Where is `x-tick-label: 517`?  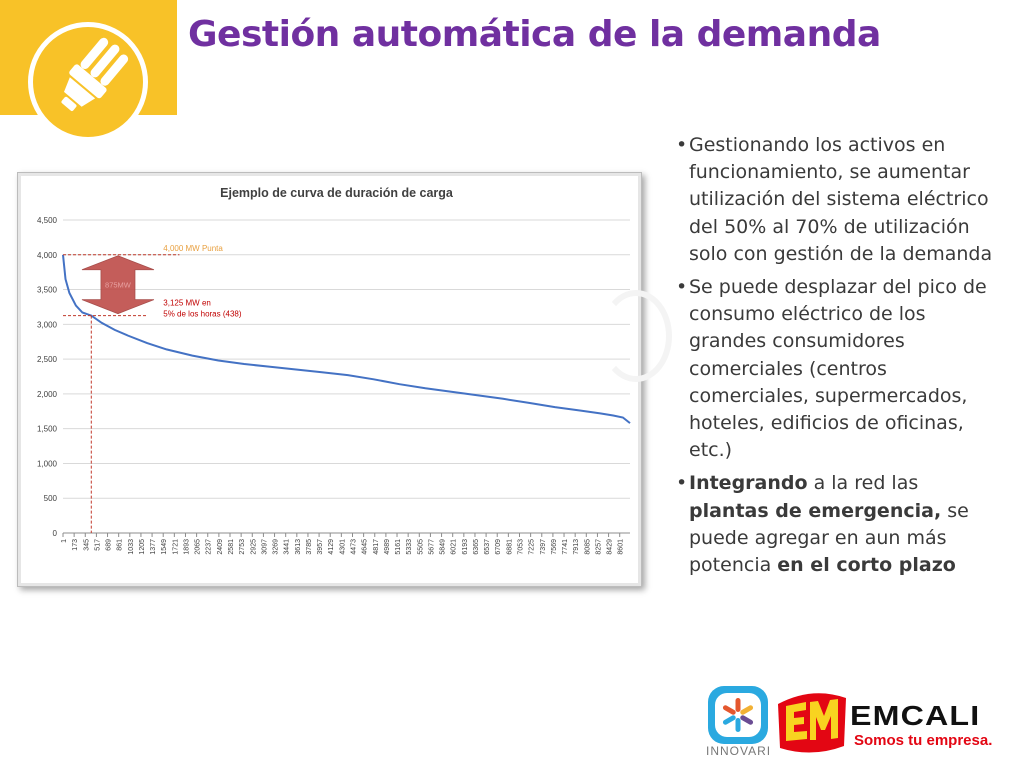
x-tick-label: 517 is located at coordinates (97, 545).